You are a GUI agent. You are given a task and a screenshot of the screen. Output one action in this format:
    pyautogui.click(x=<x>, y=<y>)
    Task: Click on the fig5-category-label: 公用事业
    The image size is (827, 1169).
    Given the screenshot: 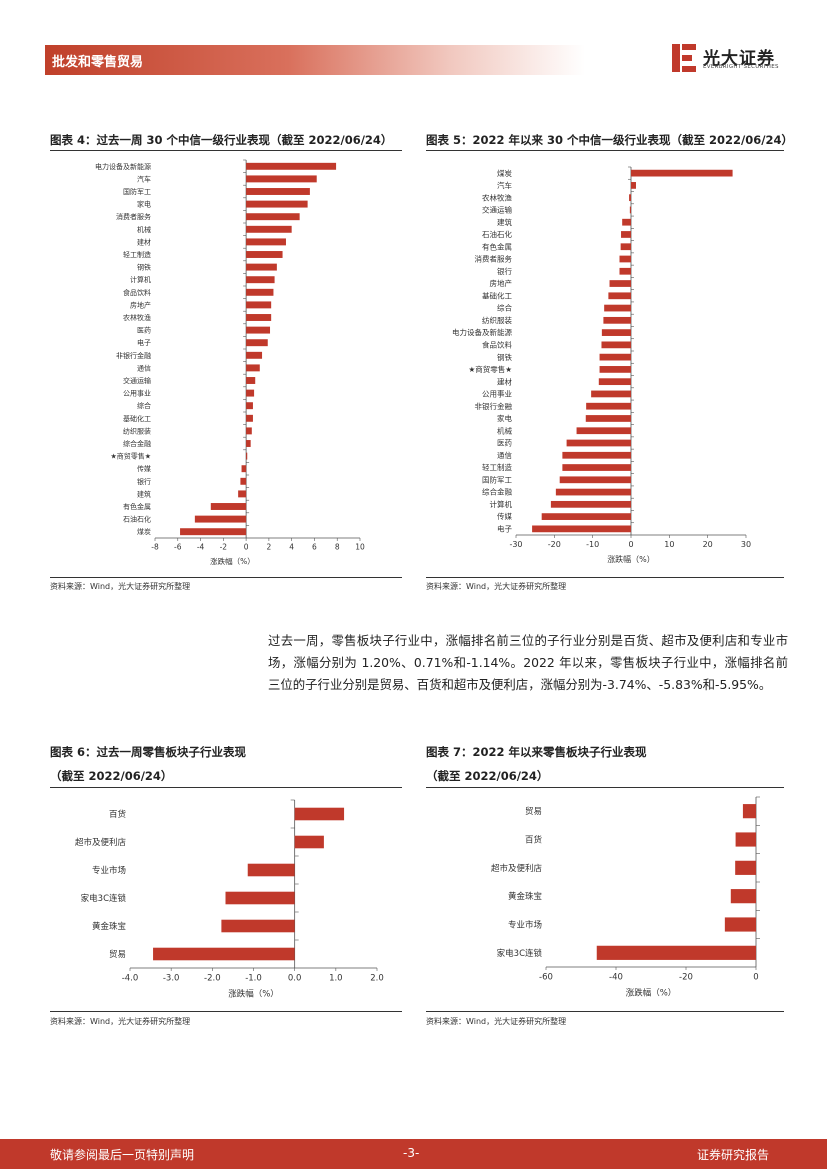 What is the action you would take?
    pyautogui.click(x=497, y=394)
    